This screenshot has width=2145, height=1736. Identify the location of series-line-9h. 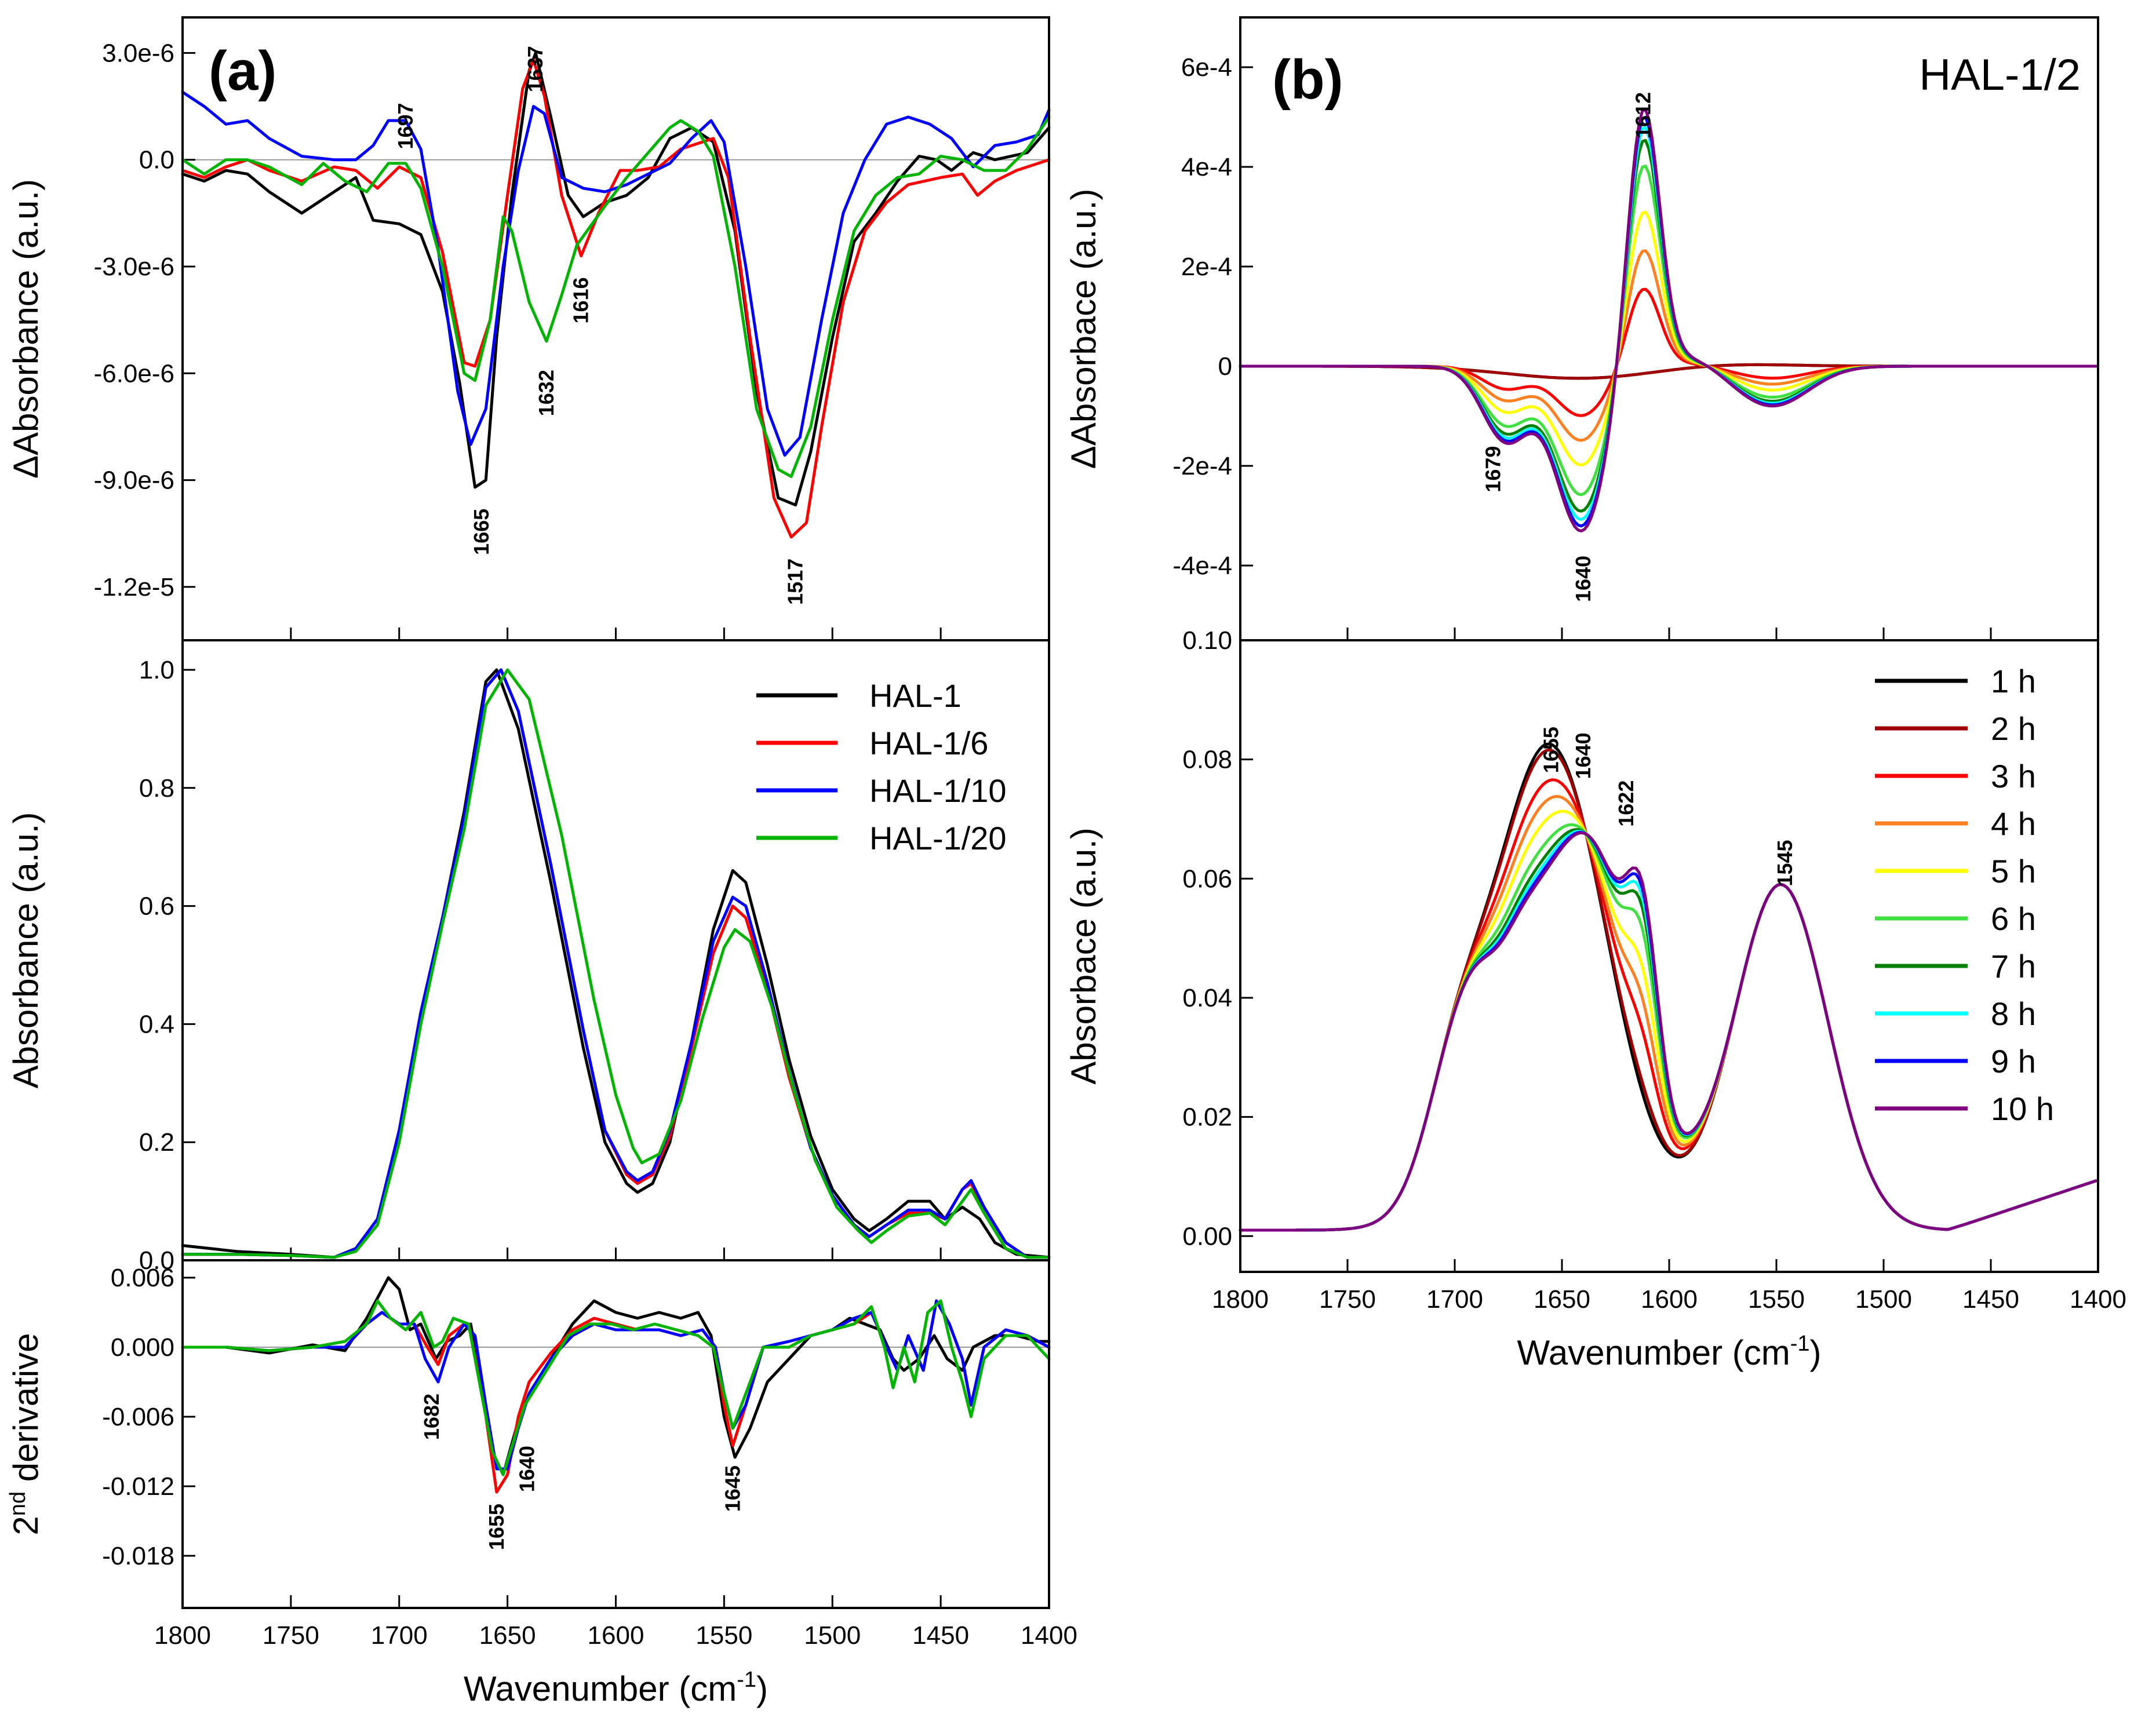
(1668, 1031).